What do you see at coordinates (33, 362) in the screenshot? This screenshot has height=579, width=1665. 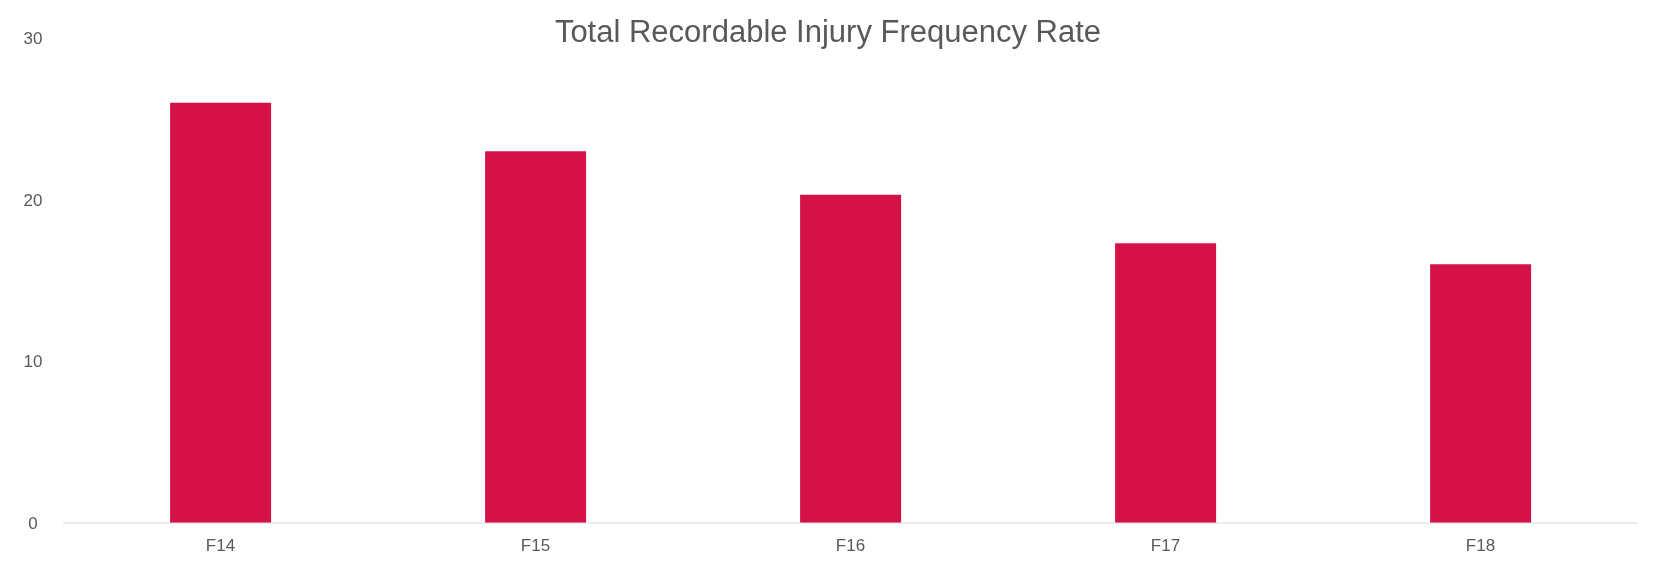 I see `y-tick-label: 10` at bounding box center [33, 362].